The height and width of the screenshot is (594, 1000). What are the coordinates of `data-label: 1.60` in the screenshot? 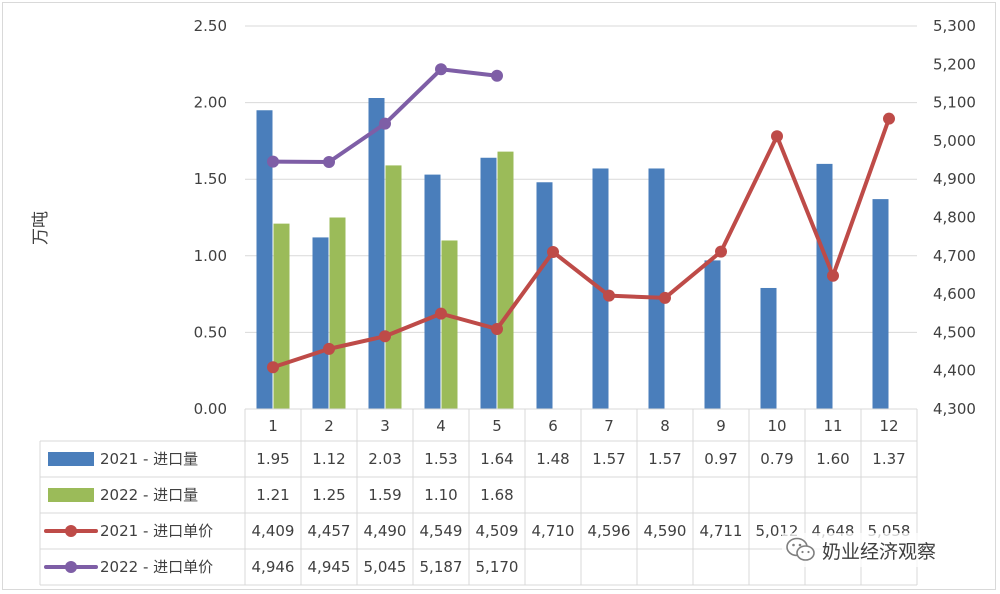 It's located at (832, 459).